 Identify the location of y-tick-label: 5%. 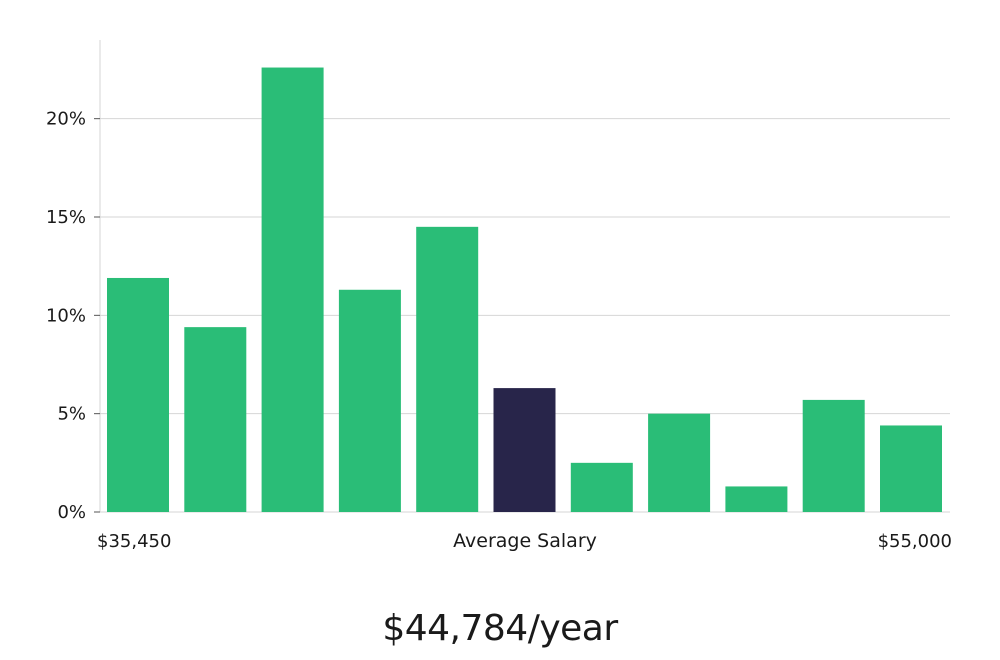
(71, 414).